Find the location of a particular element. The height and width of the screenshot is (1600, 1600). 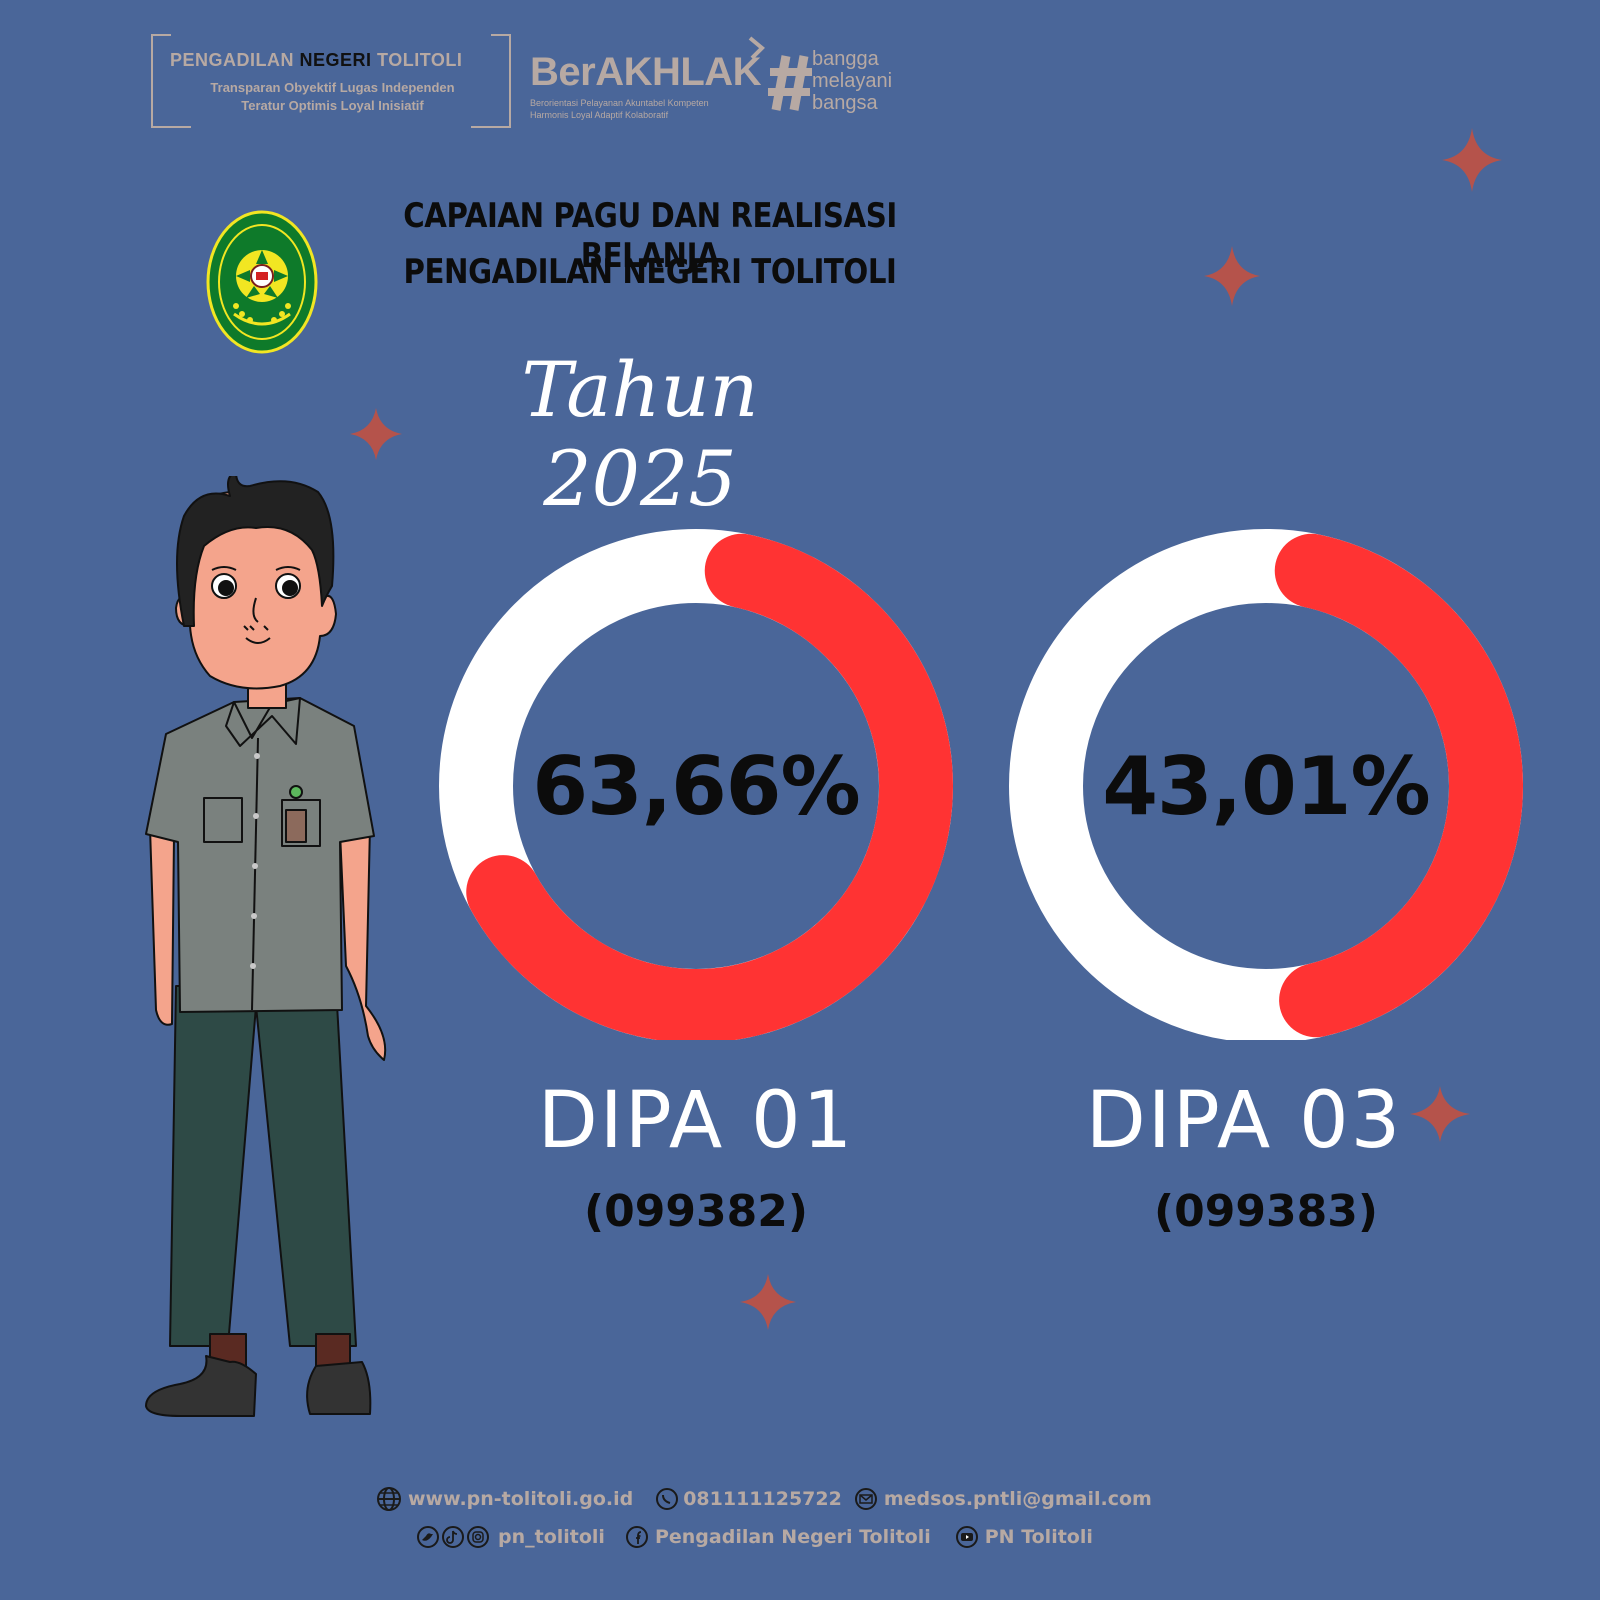

twitter-icon is located at coordinates (428, 1537).